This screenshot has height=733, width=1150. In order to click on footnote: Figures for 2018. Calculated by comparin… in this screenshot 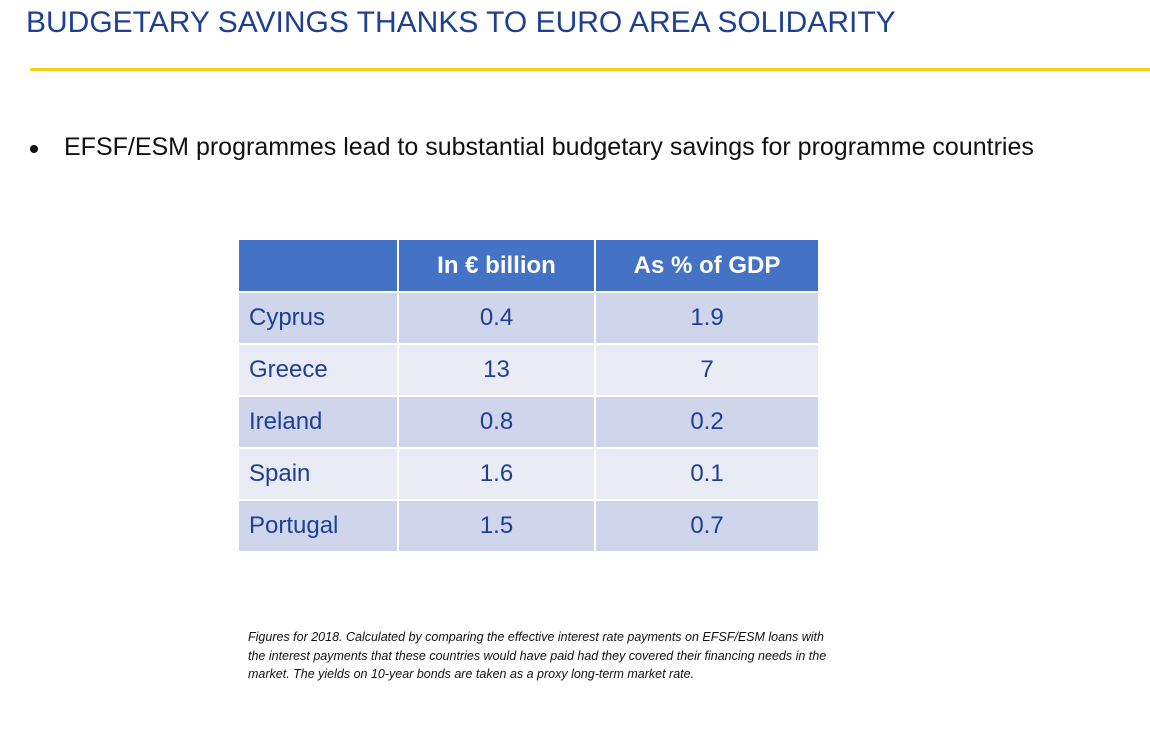, I will do `click(537, 655)`.